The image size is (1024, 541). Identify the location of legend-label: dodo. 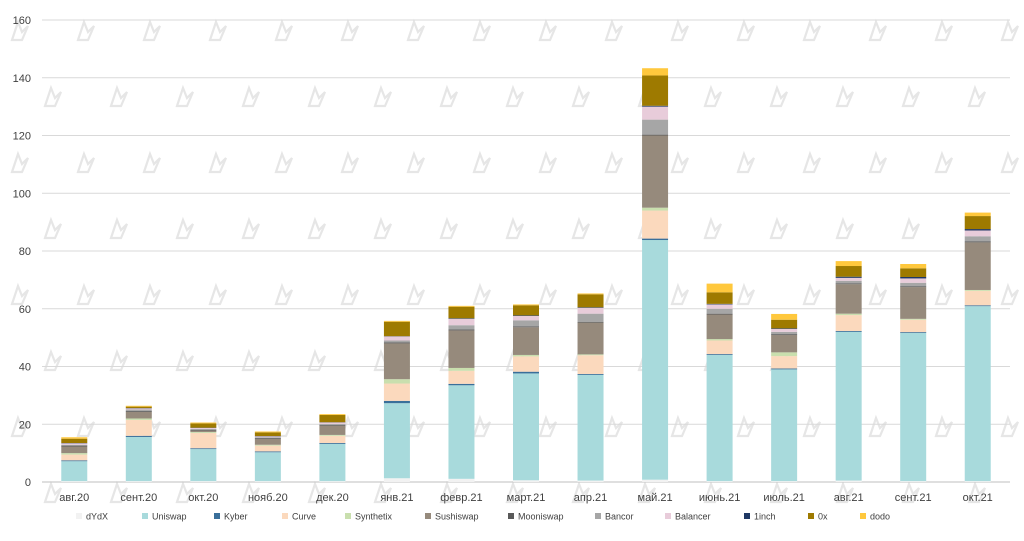
(880, 517).